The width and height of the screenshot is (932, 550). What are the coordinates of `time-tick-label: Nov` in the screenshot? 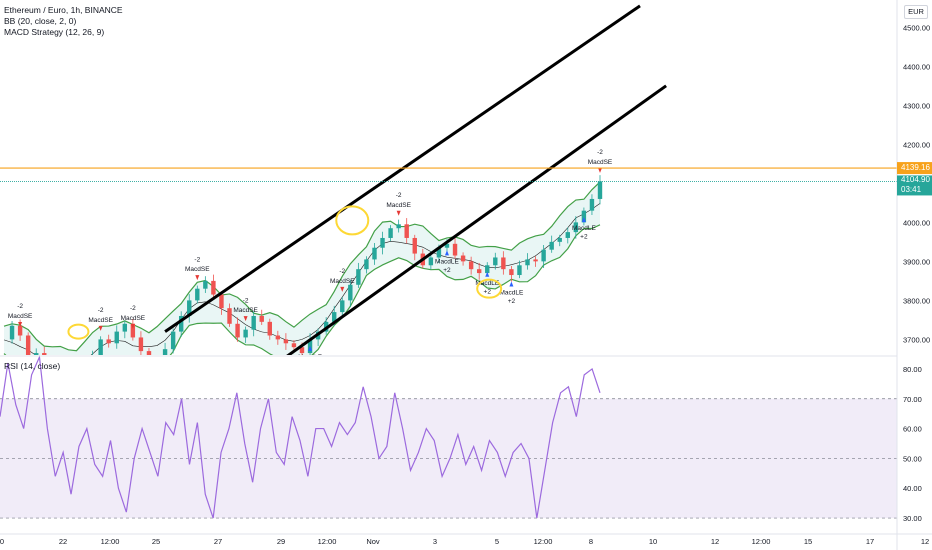 It's located at (373, 541).